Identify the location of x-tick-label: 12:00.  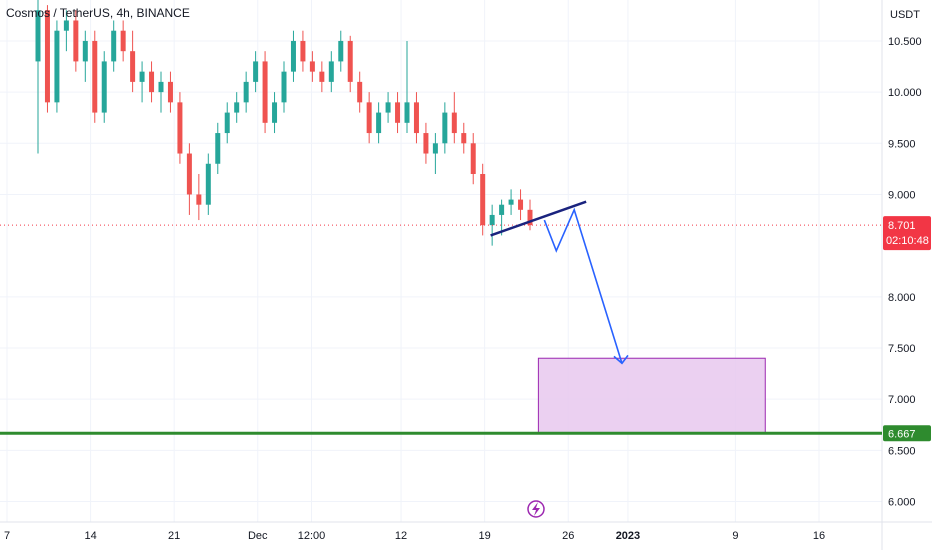
(312, 536).